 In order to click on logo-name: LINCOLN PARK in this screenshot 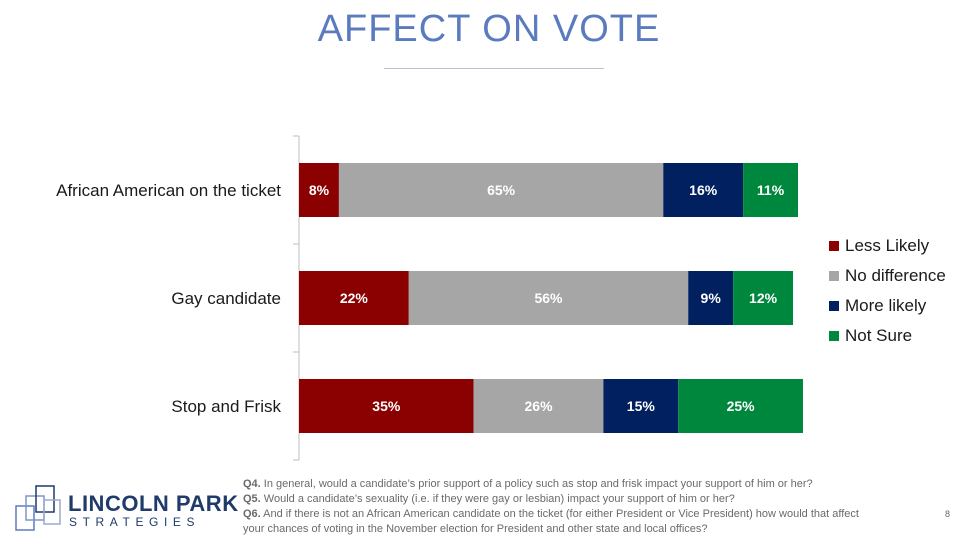, I will do `click(153, 503)`.